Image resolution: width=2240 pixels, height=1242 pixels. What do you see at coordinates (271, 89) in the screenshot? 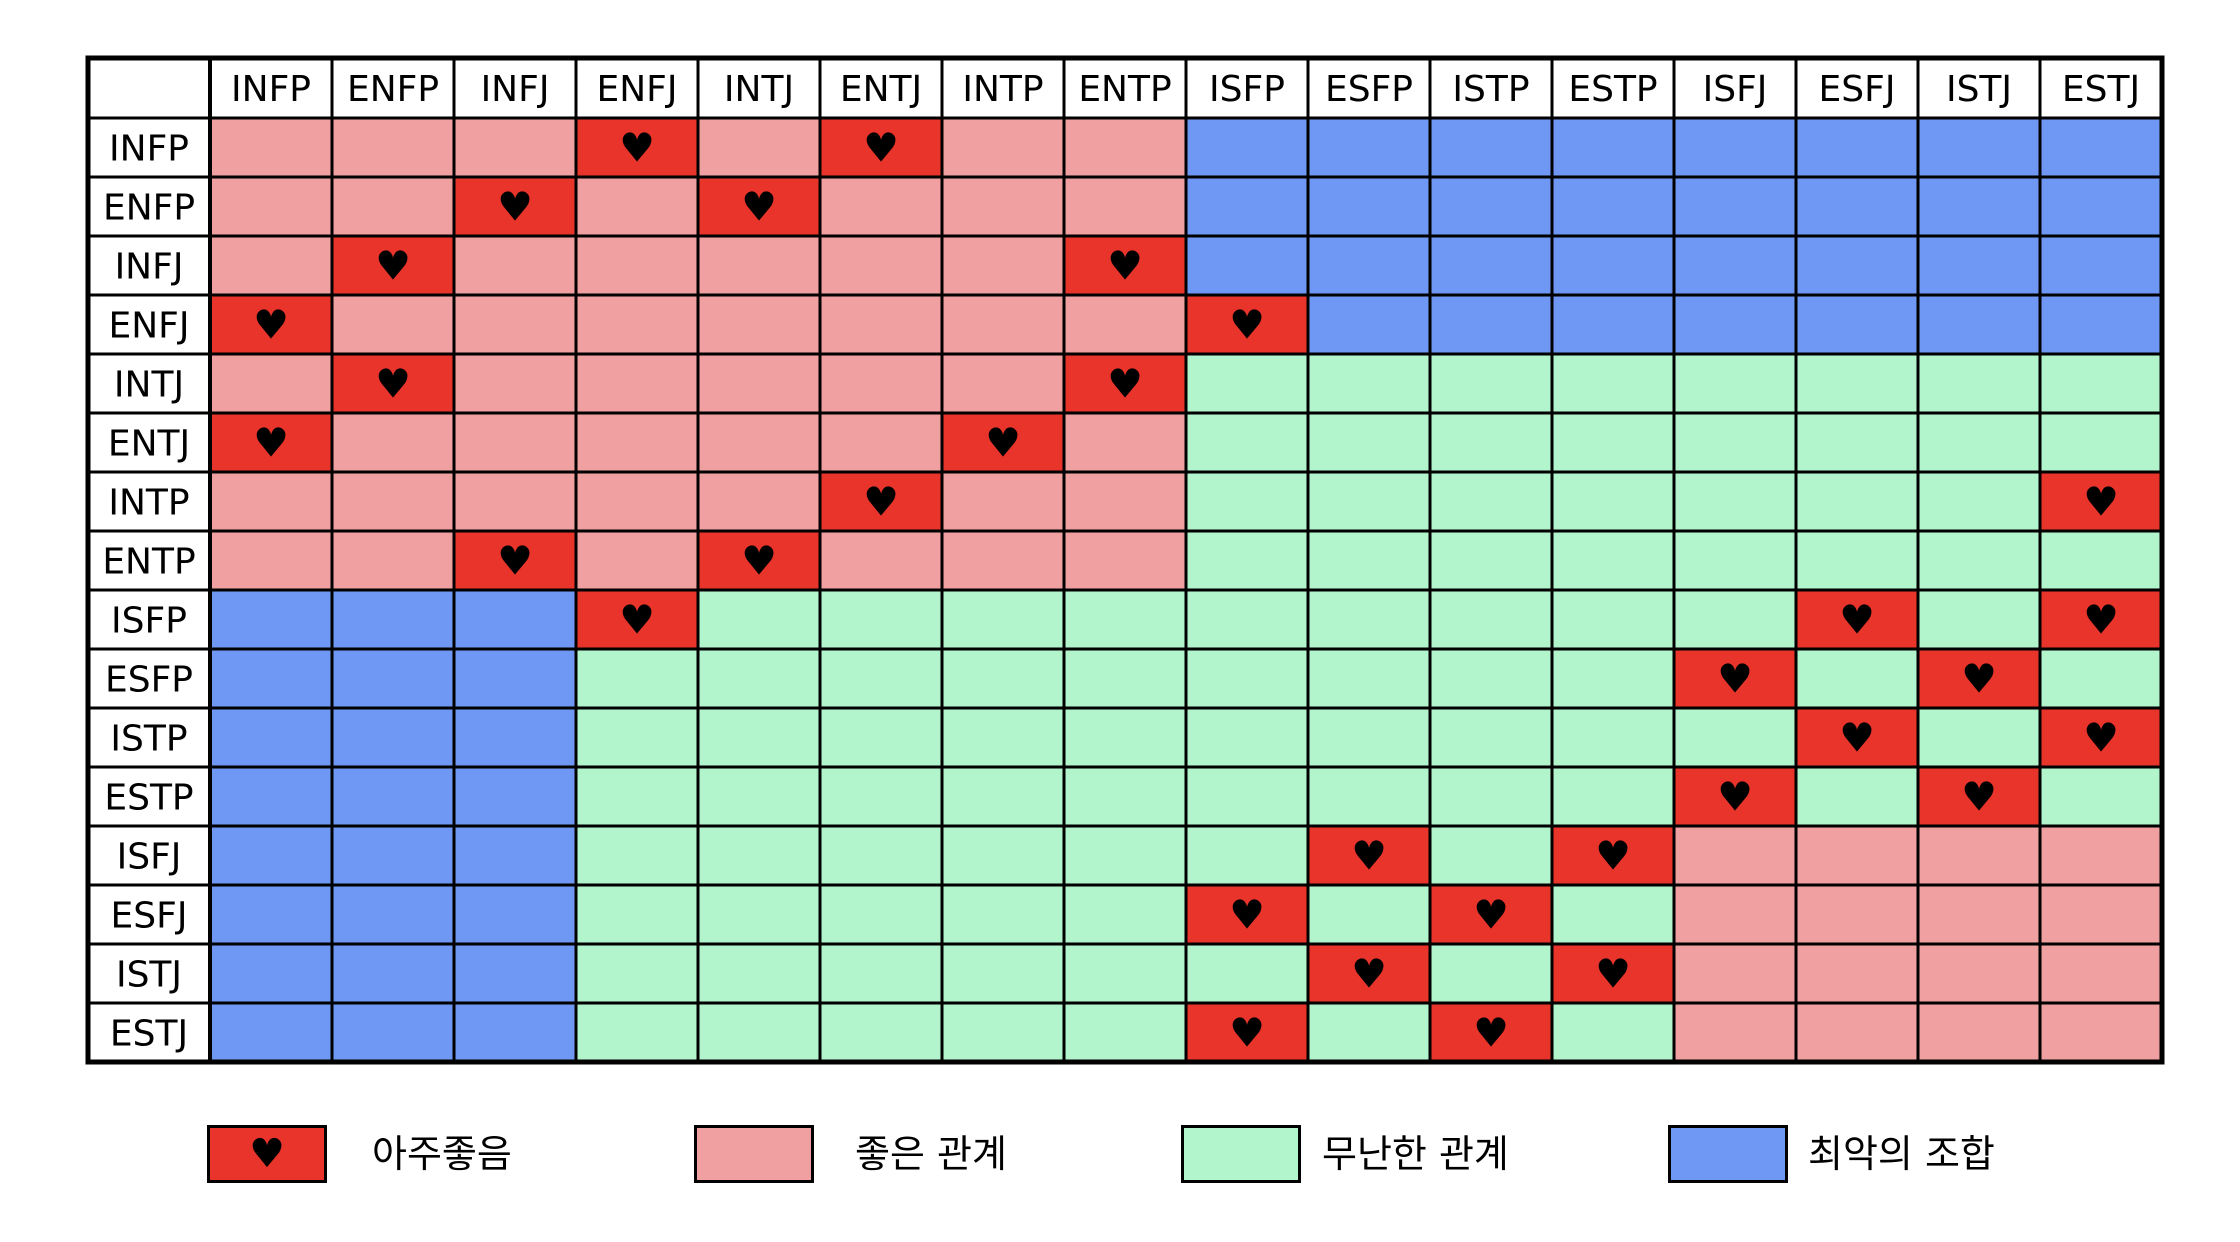
I see `column-header: INFP` at bounding box center [271, 89].